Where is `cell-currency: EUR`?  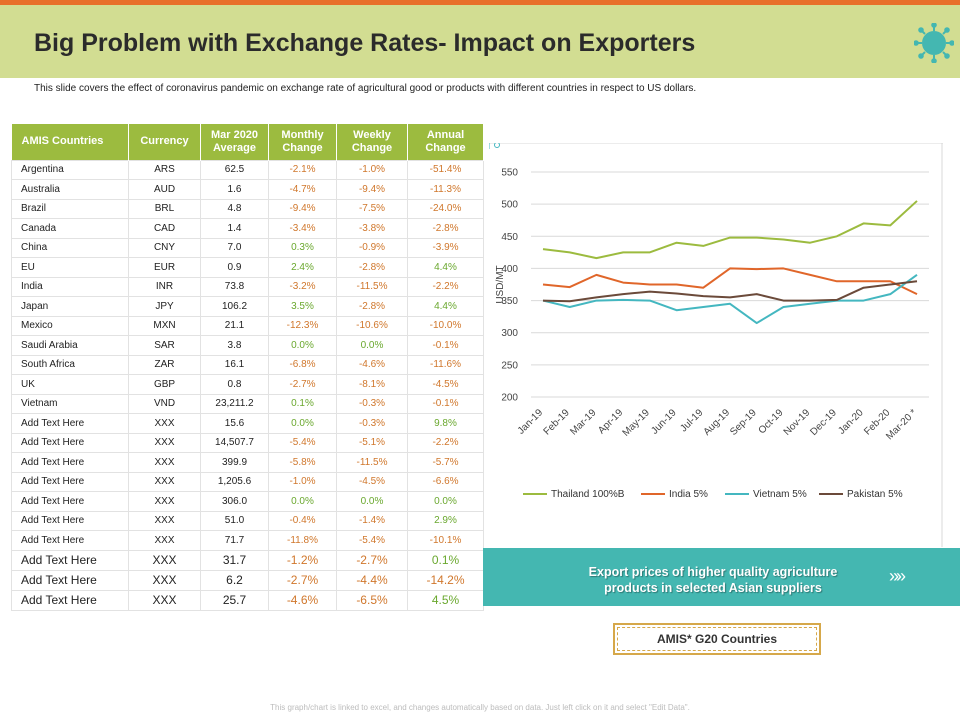 cell-currency: EUR is located at coordinates (164, 267).